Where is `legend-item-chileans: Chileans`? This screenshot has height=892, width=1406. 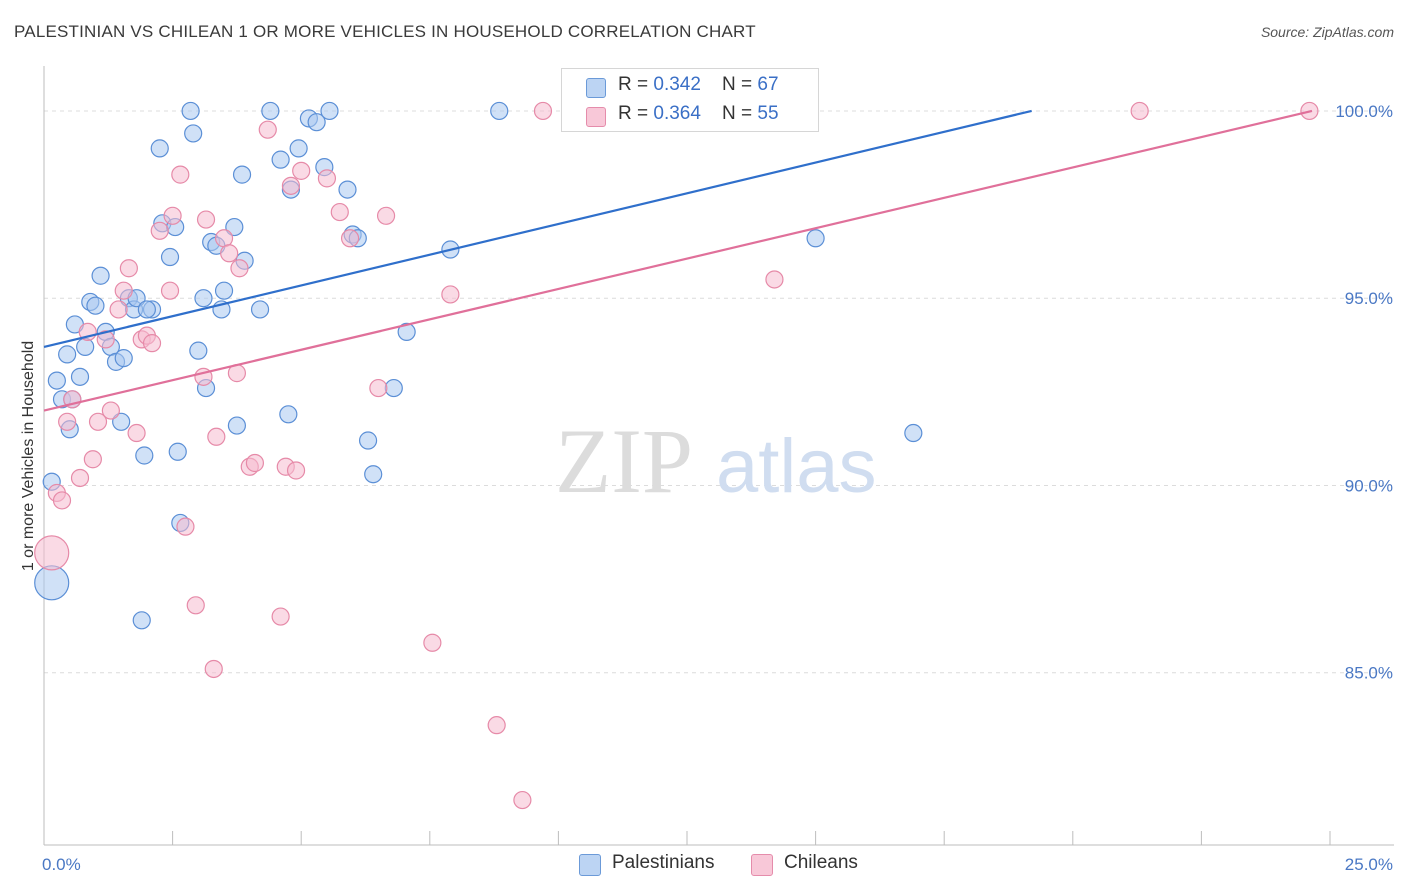 legend-item-chileans: Chileans is located at coordinates (811, 864).